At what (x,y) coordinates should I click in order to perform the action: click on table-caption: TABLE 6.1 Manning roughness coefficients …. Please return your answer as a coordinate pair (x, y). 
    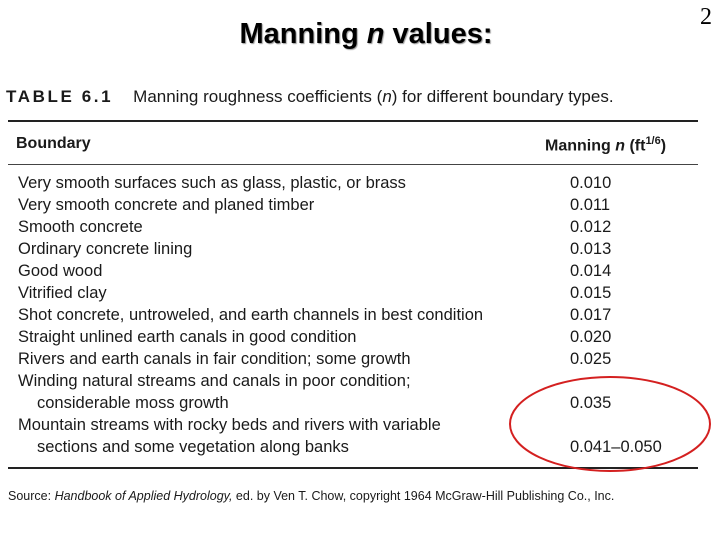
    Looking at the image, I should click on (310, 97).